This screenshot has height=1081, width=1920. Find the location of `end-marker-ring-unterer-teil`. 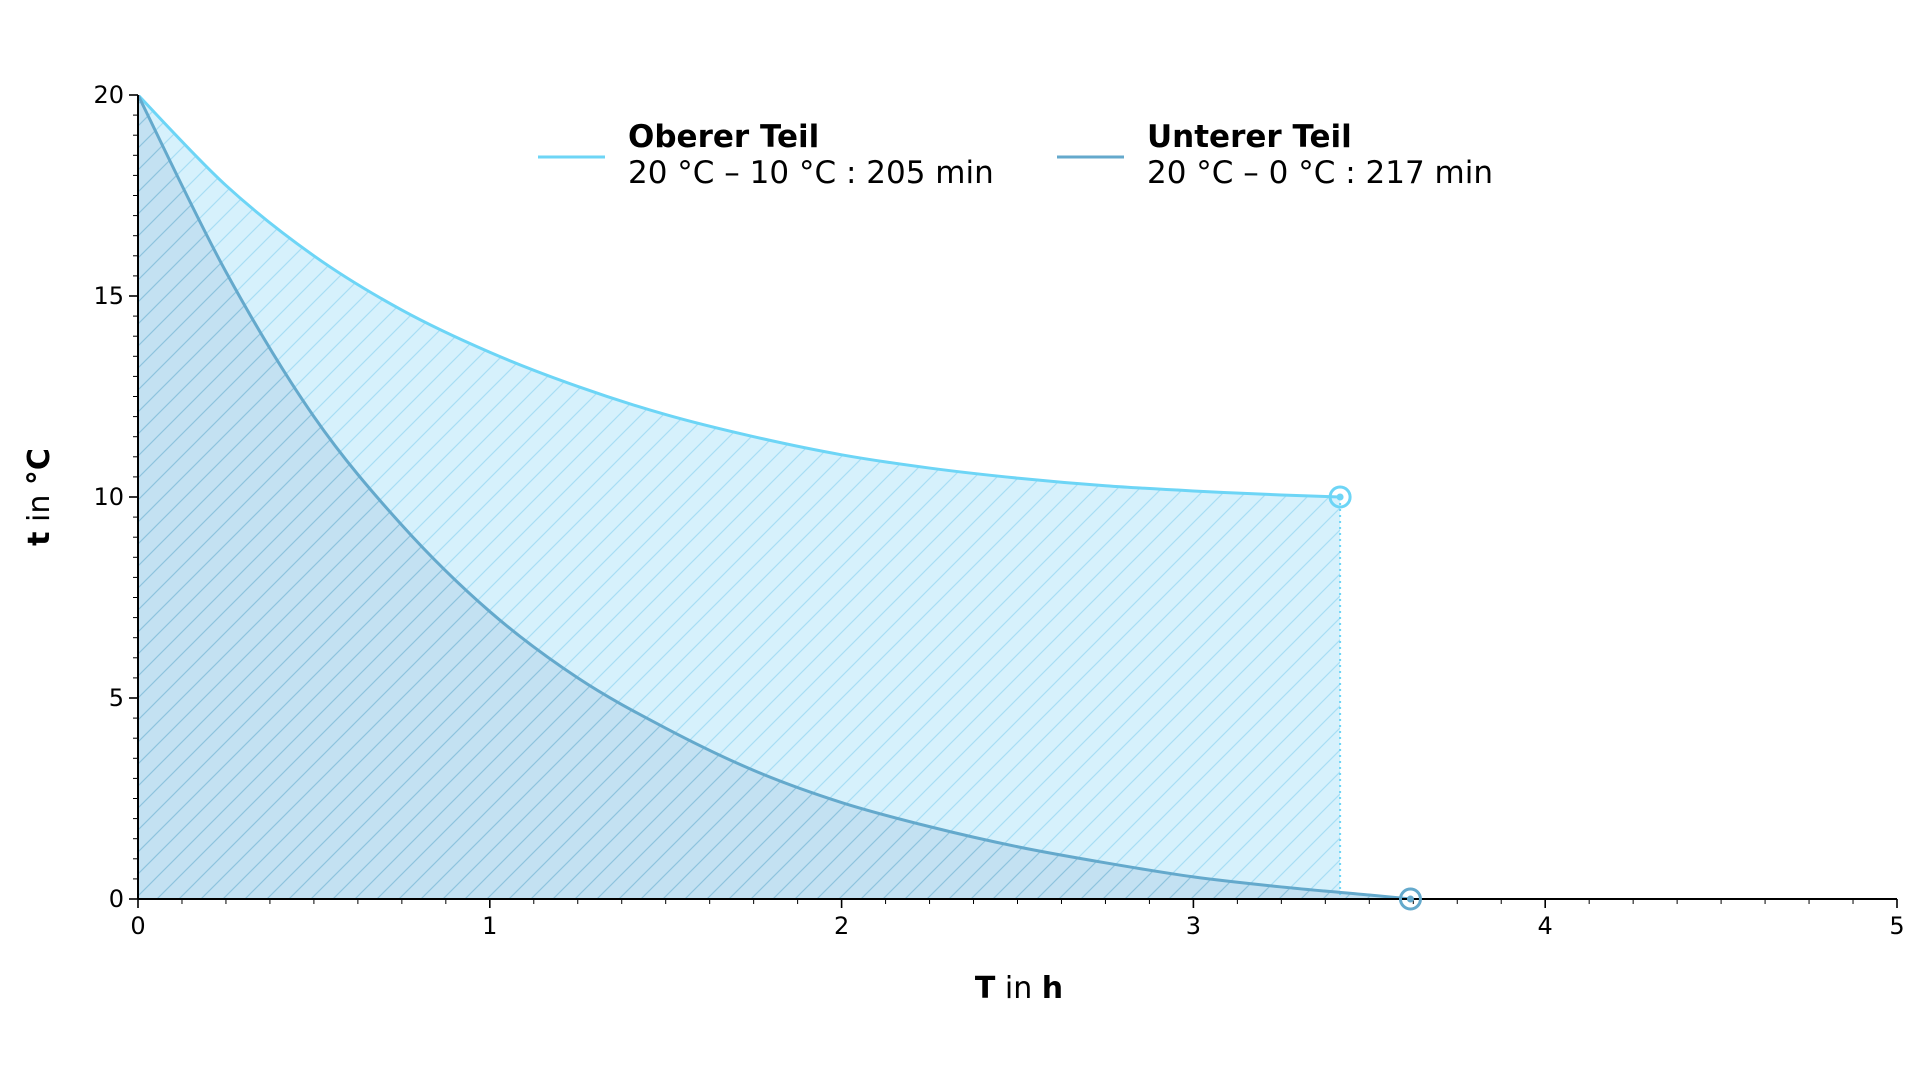

end-marker-ring-unterer-teil is located at coordinates (1410, 899).